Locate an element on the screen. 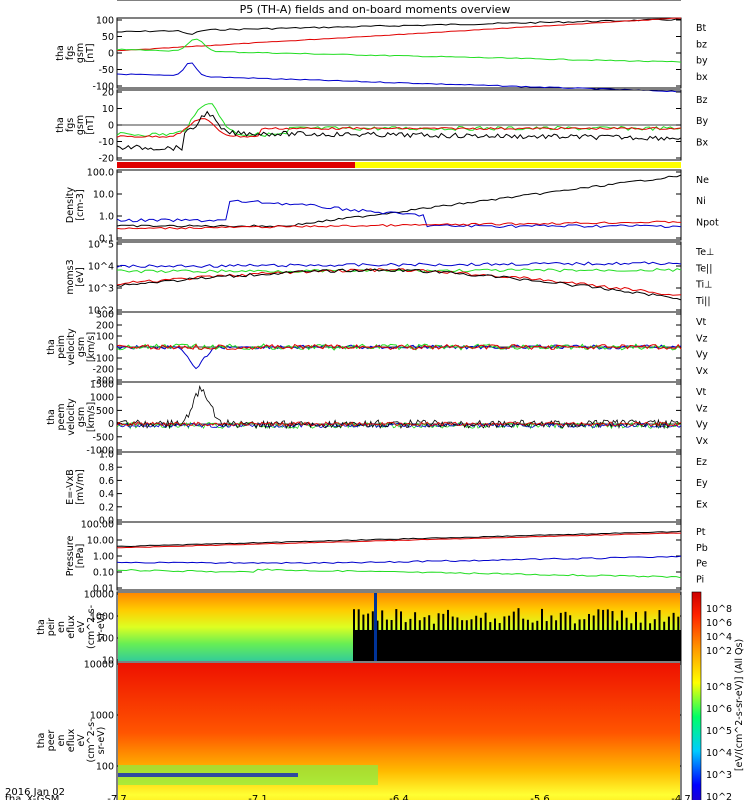  y-axis-label: en is located at coordinates (61, 741).